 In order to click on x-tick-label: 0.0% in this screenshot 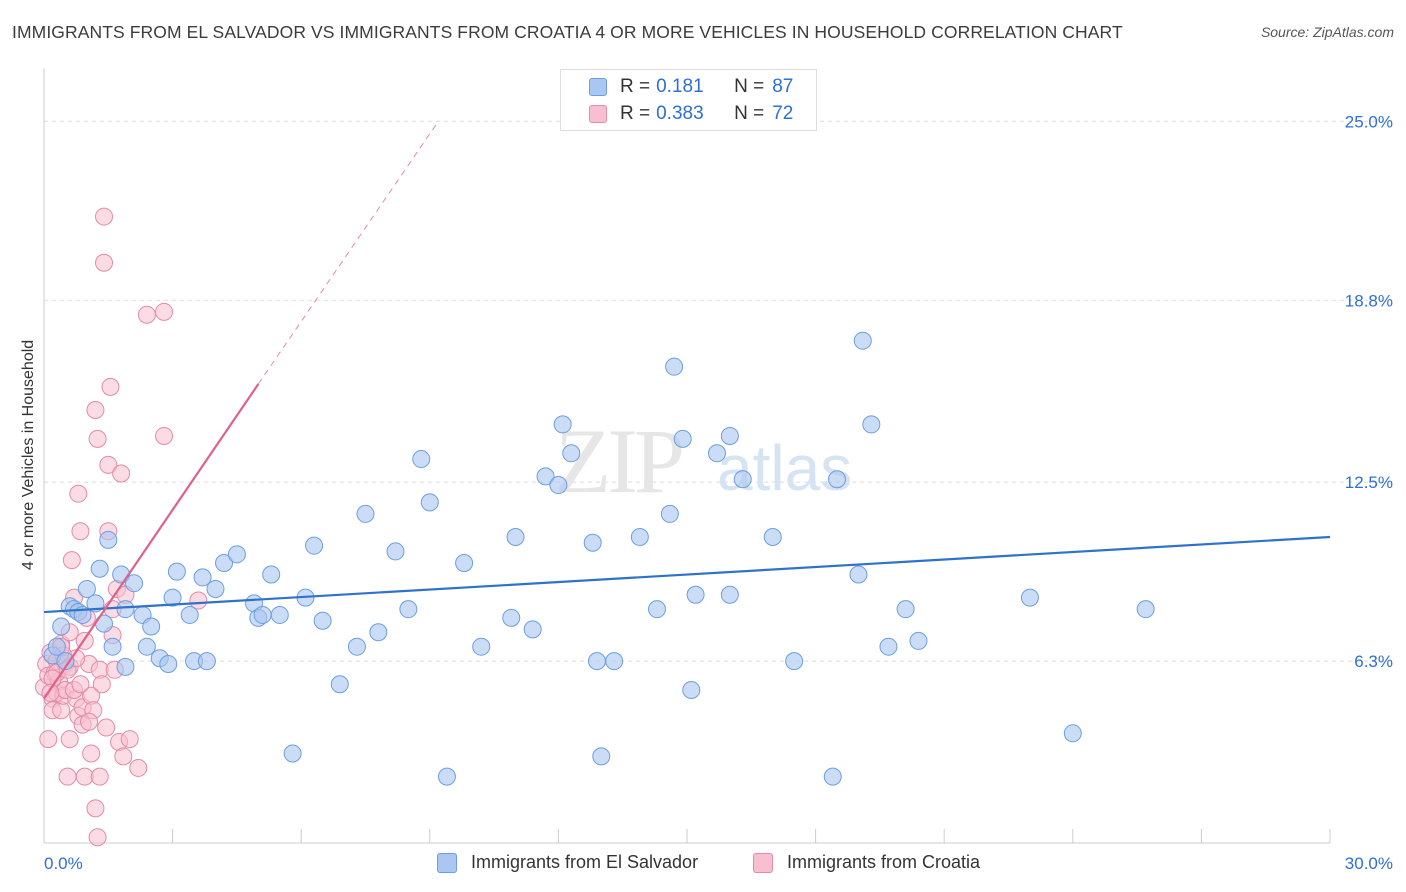, I will do `click(63, 863)`.